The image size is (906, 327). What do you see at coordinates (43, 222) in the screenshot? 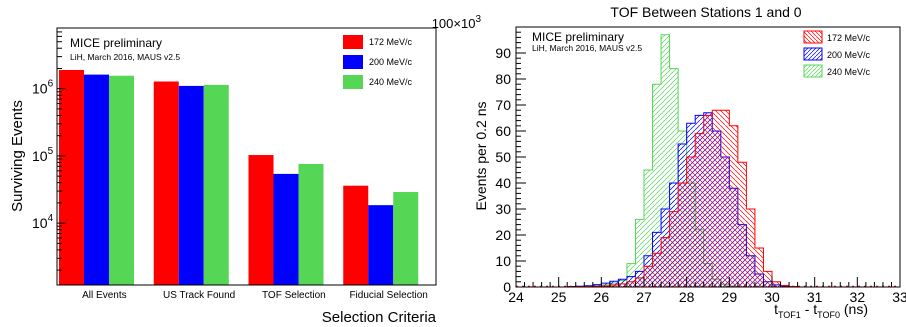
I see `y-tick-label: 104` at bounding box center [43, 222].